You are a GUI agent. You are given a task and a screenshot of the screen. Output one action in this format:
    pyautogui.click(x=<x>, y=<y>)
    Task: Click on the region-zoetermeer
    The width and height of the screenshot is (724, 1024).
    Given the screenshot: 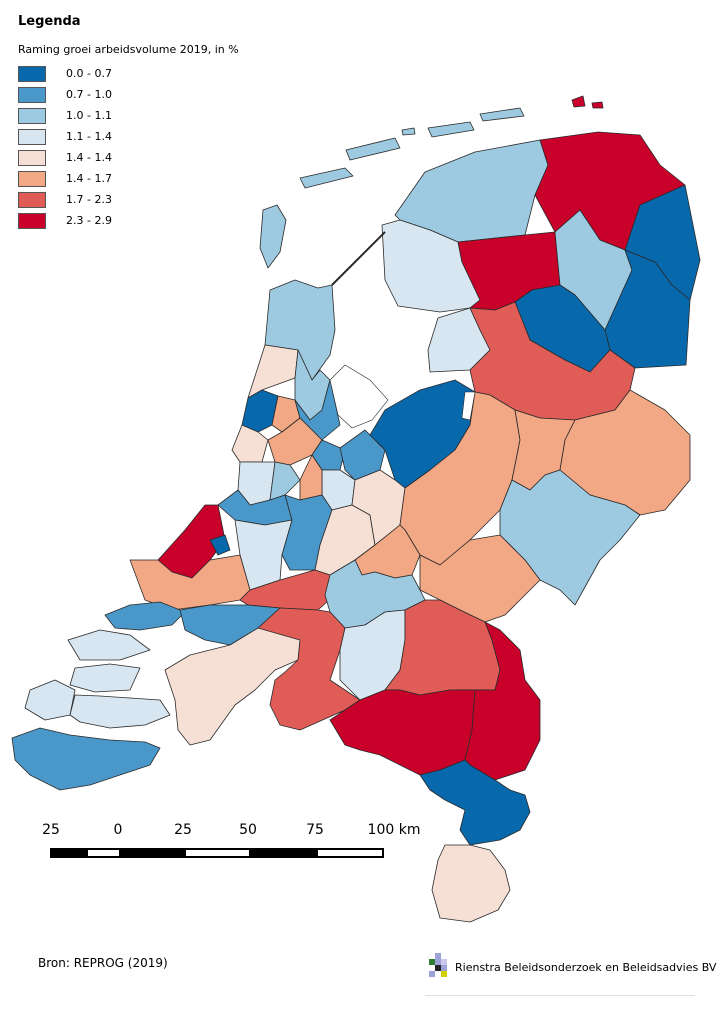 What is the action you would take?
    pyautogui.click(x=220, y=545)
    